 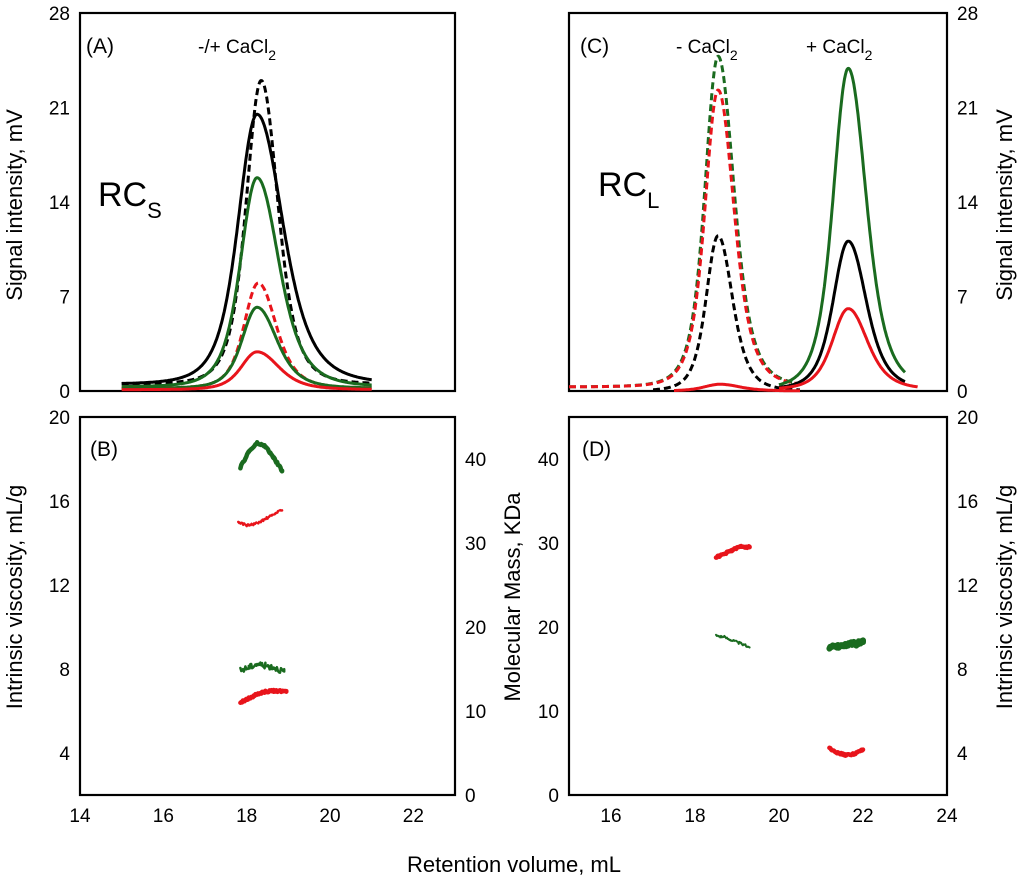 I want to click on panel-a-series-1-black-dashed, so click(x=247, y=232).